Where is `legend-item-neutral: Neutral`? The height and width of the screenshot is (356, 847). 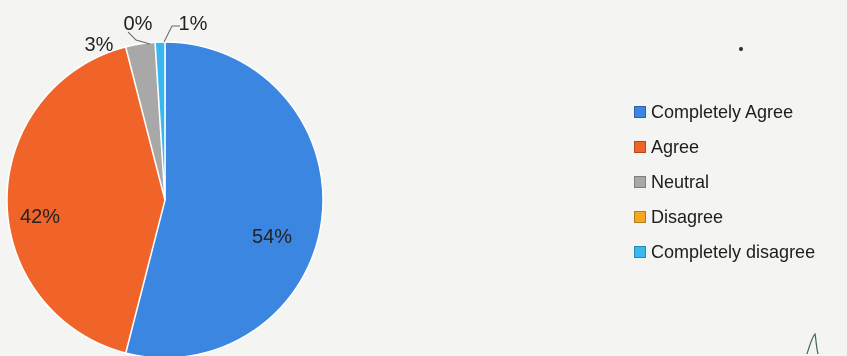 legend-item-neutral: Neutral is located at coordinates (724, 182).